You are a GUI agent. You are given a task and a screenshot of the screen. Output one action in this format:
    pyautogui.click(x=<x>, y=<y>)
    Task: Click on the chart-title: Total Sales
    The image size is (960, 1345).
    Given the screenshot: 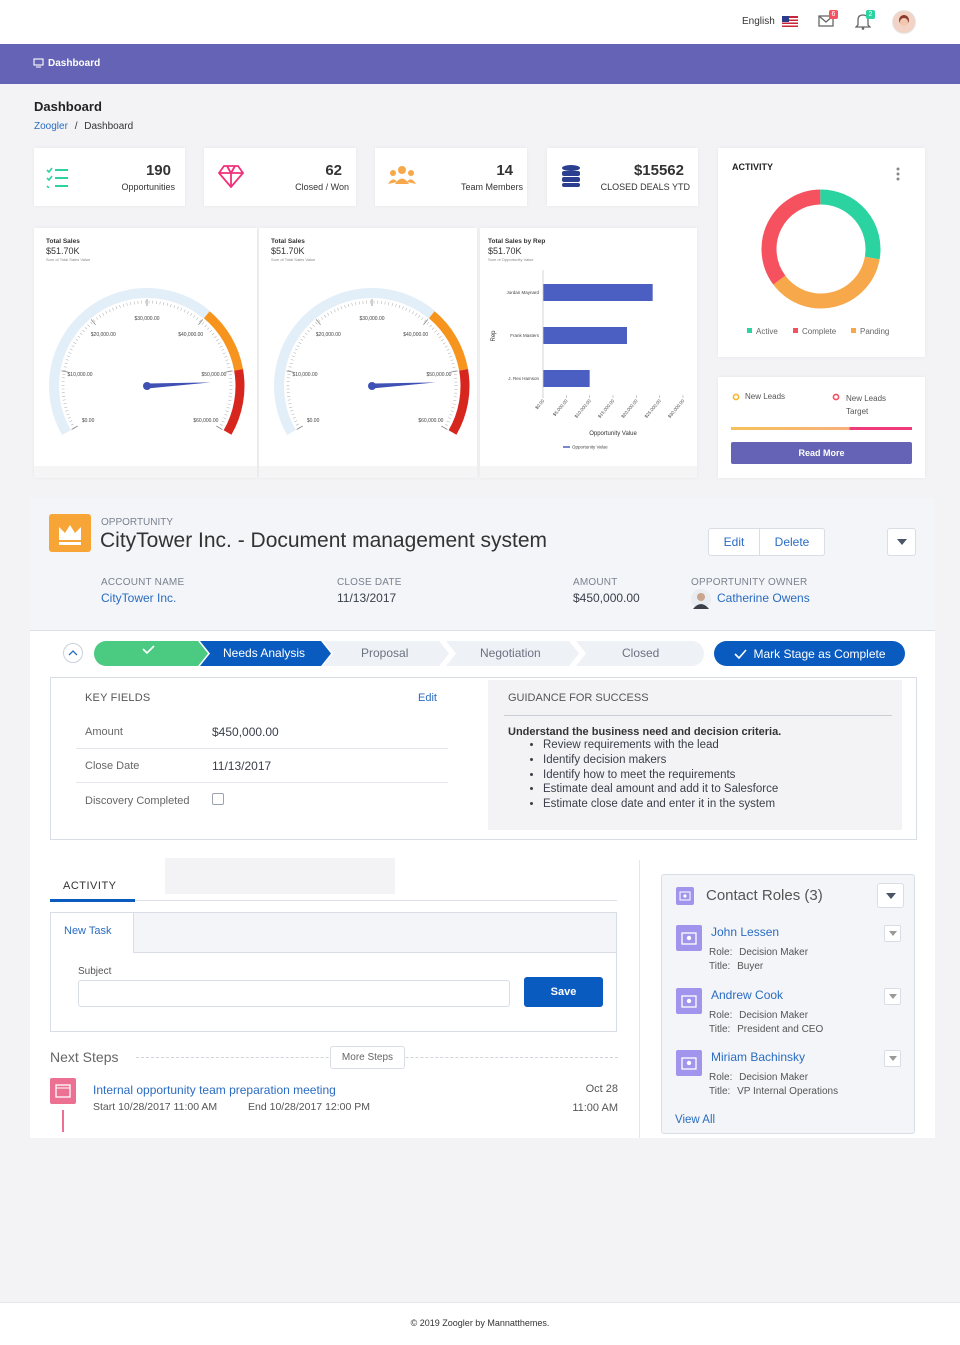 What is the action you would take?
    pyautogui.click(x=288, y=241)
    